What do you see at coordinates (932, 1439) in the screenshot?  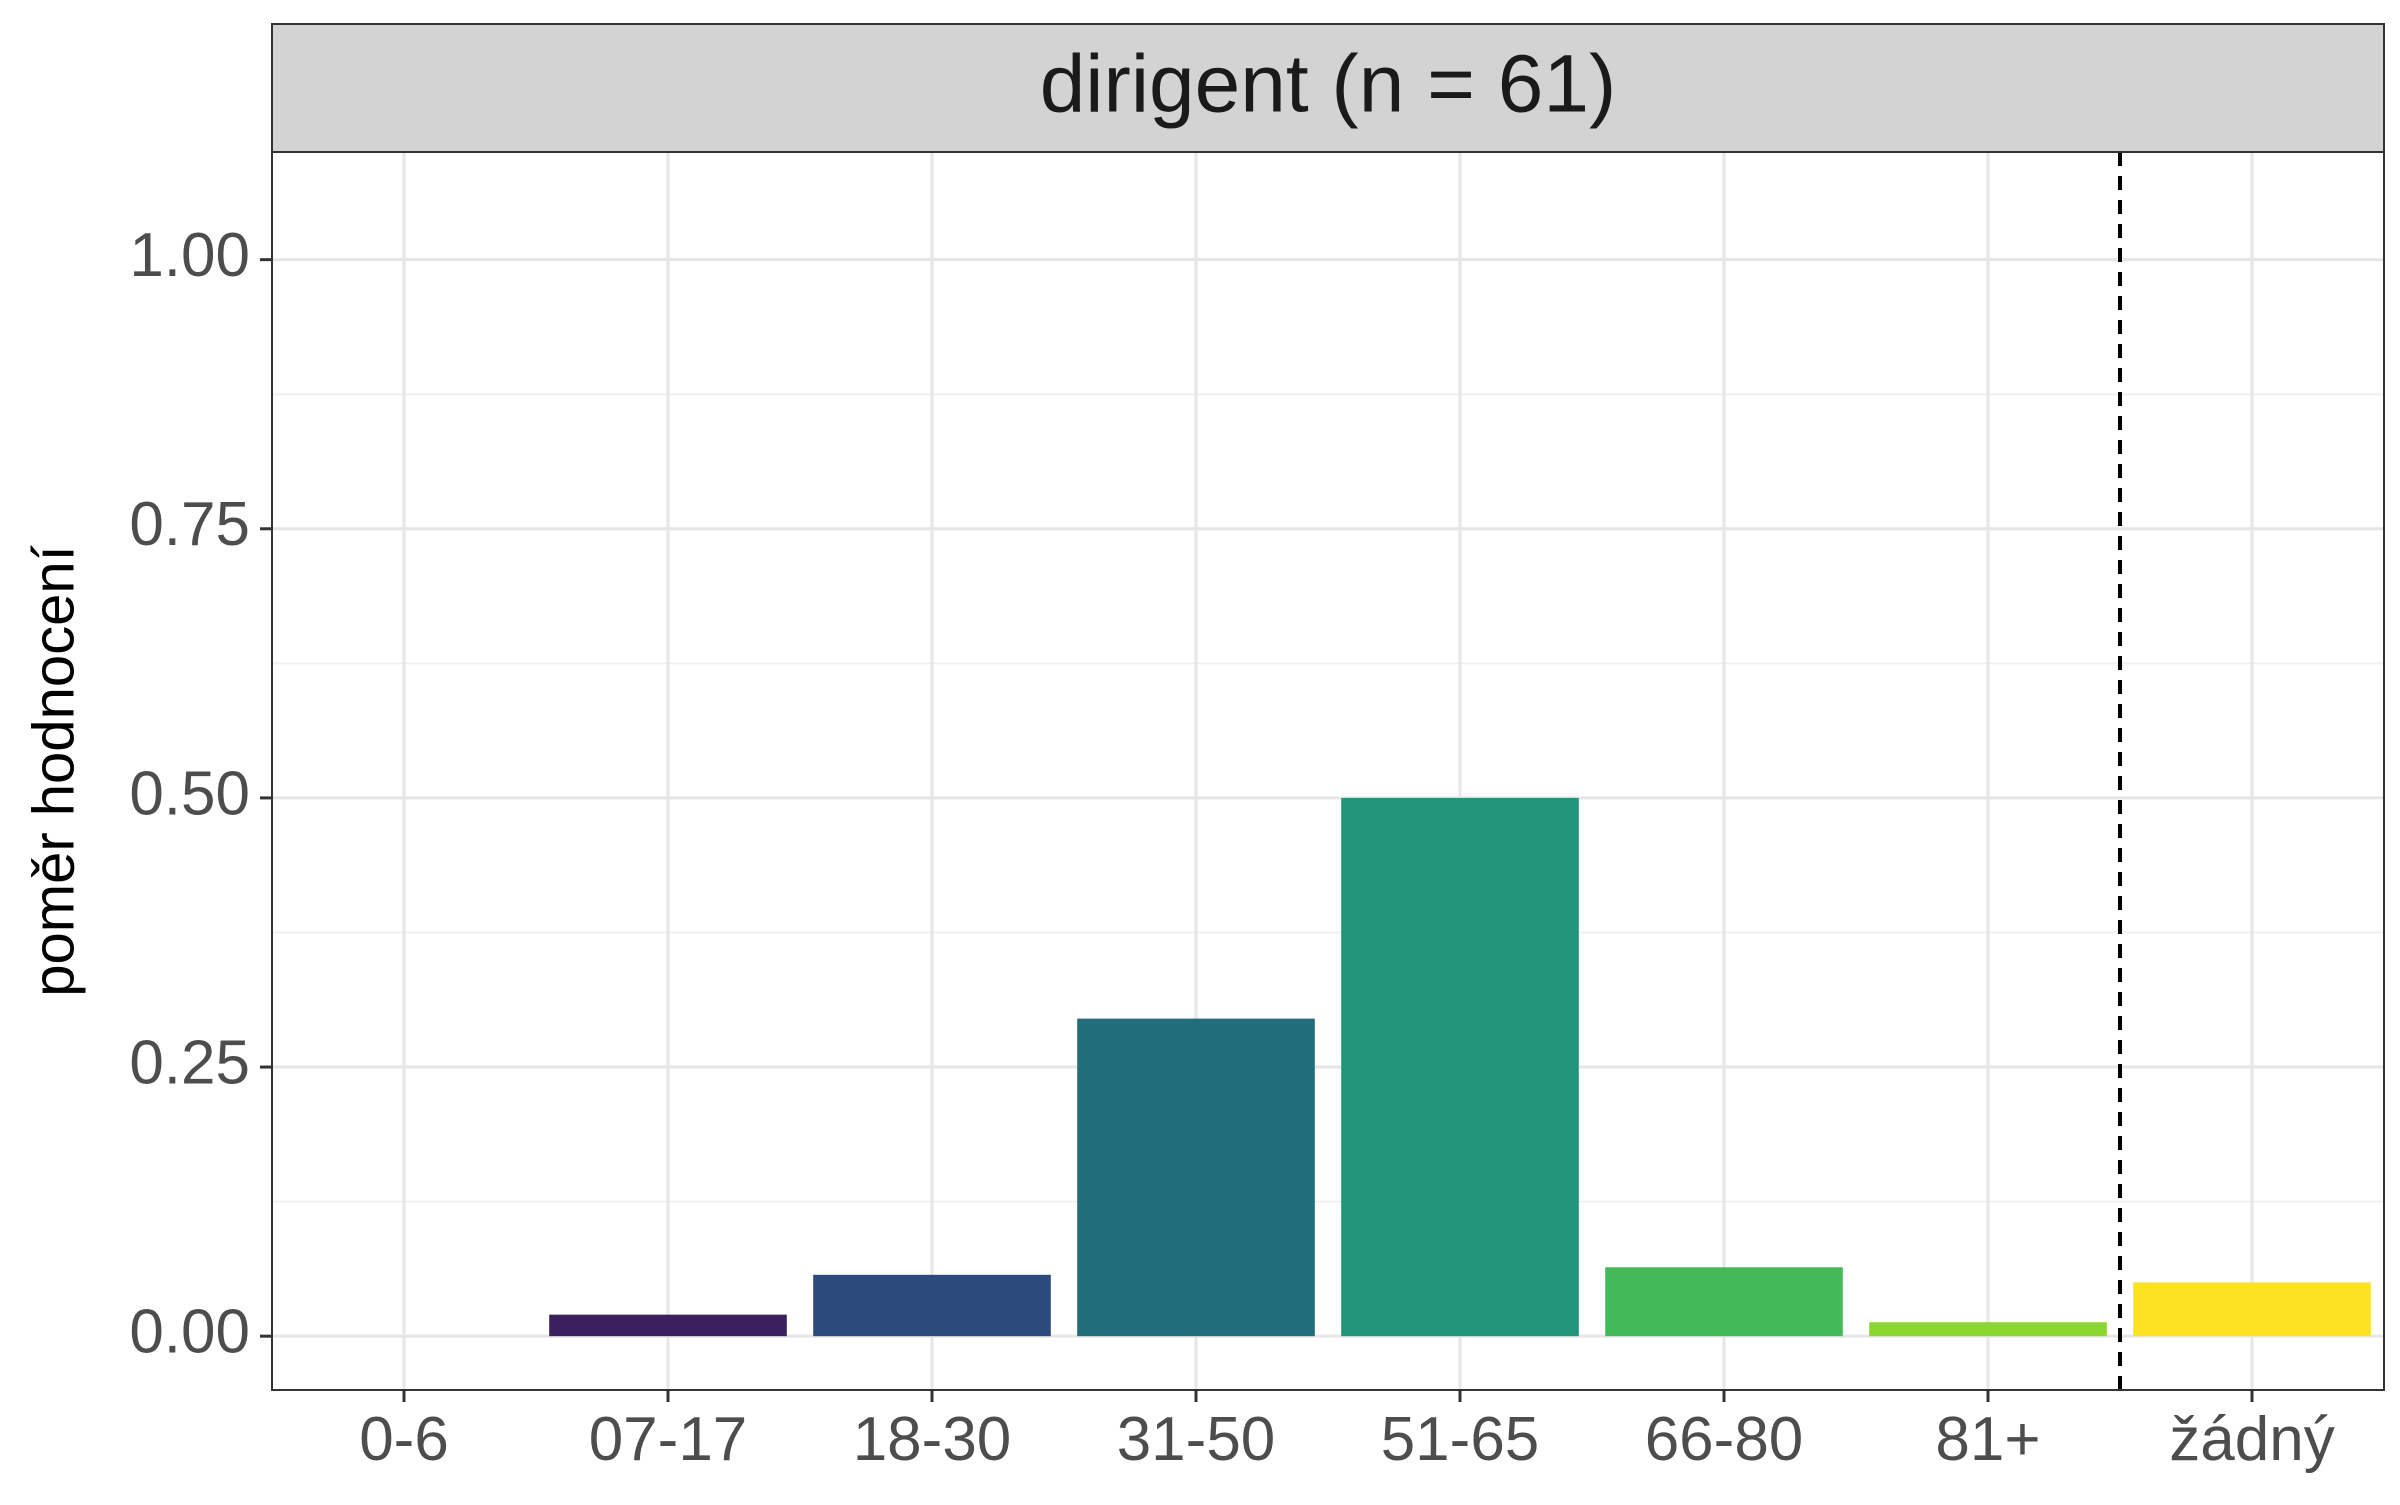 I see `x-tick-label: 18-30` at bounding box center [932, 1439].